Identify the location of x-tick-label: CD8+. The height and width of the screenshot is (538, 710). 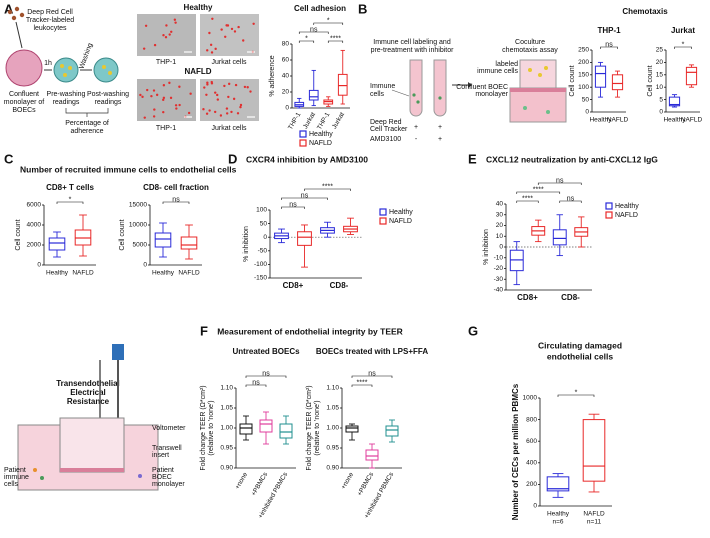
(527, 297).